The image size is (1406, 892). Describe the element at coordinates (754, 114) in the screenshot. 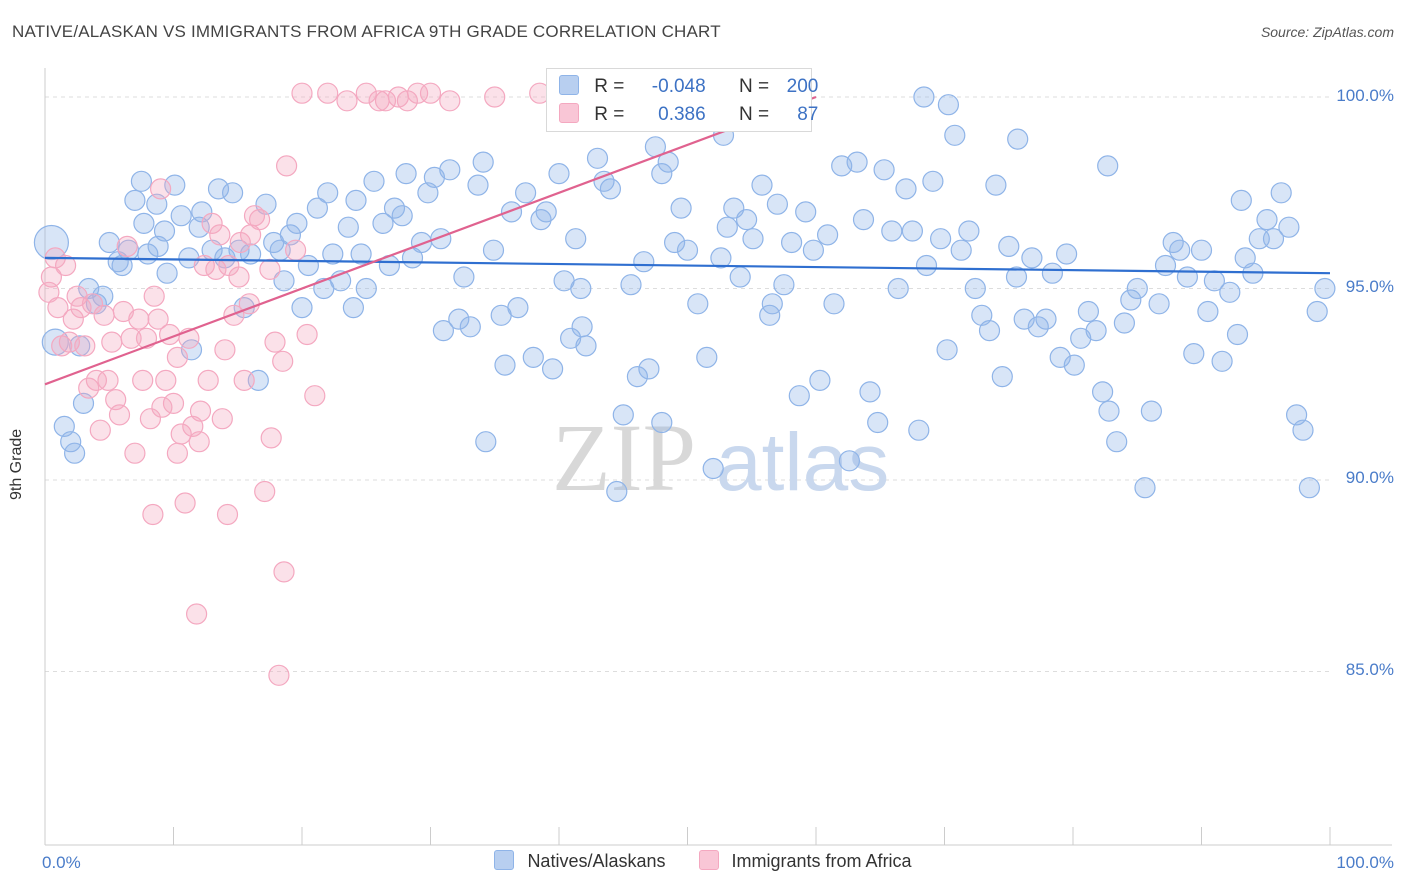

I see `legend-n-label: N =` at that location.